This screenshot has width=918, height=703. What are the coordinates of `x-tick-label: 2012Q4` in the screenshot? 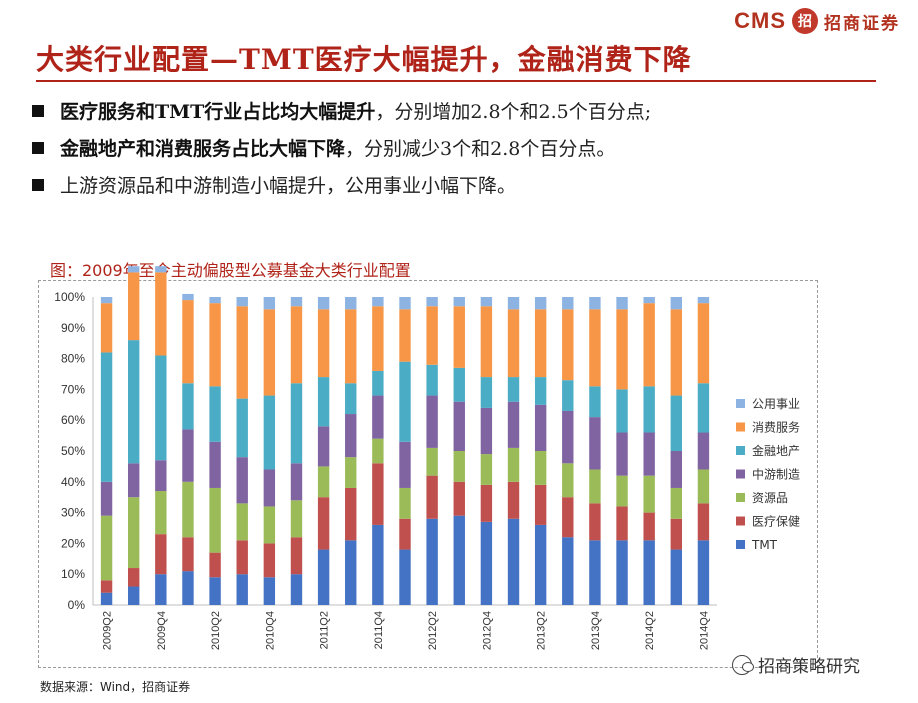 It's located at (487, 630).